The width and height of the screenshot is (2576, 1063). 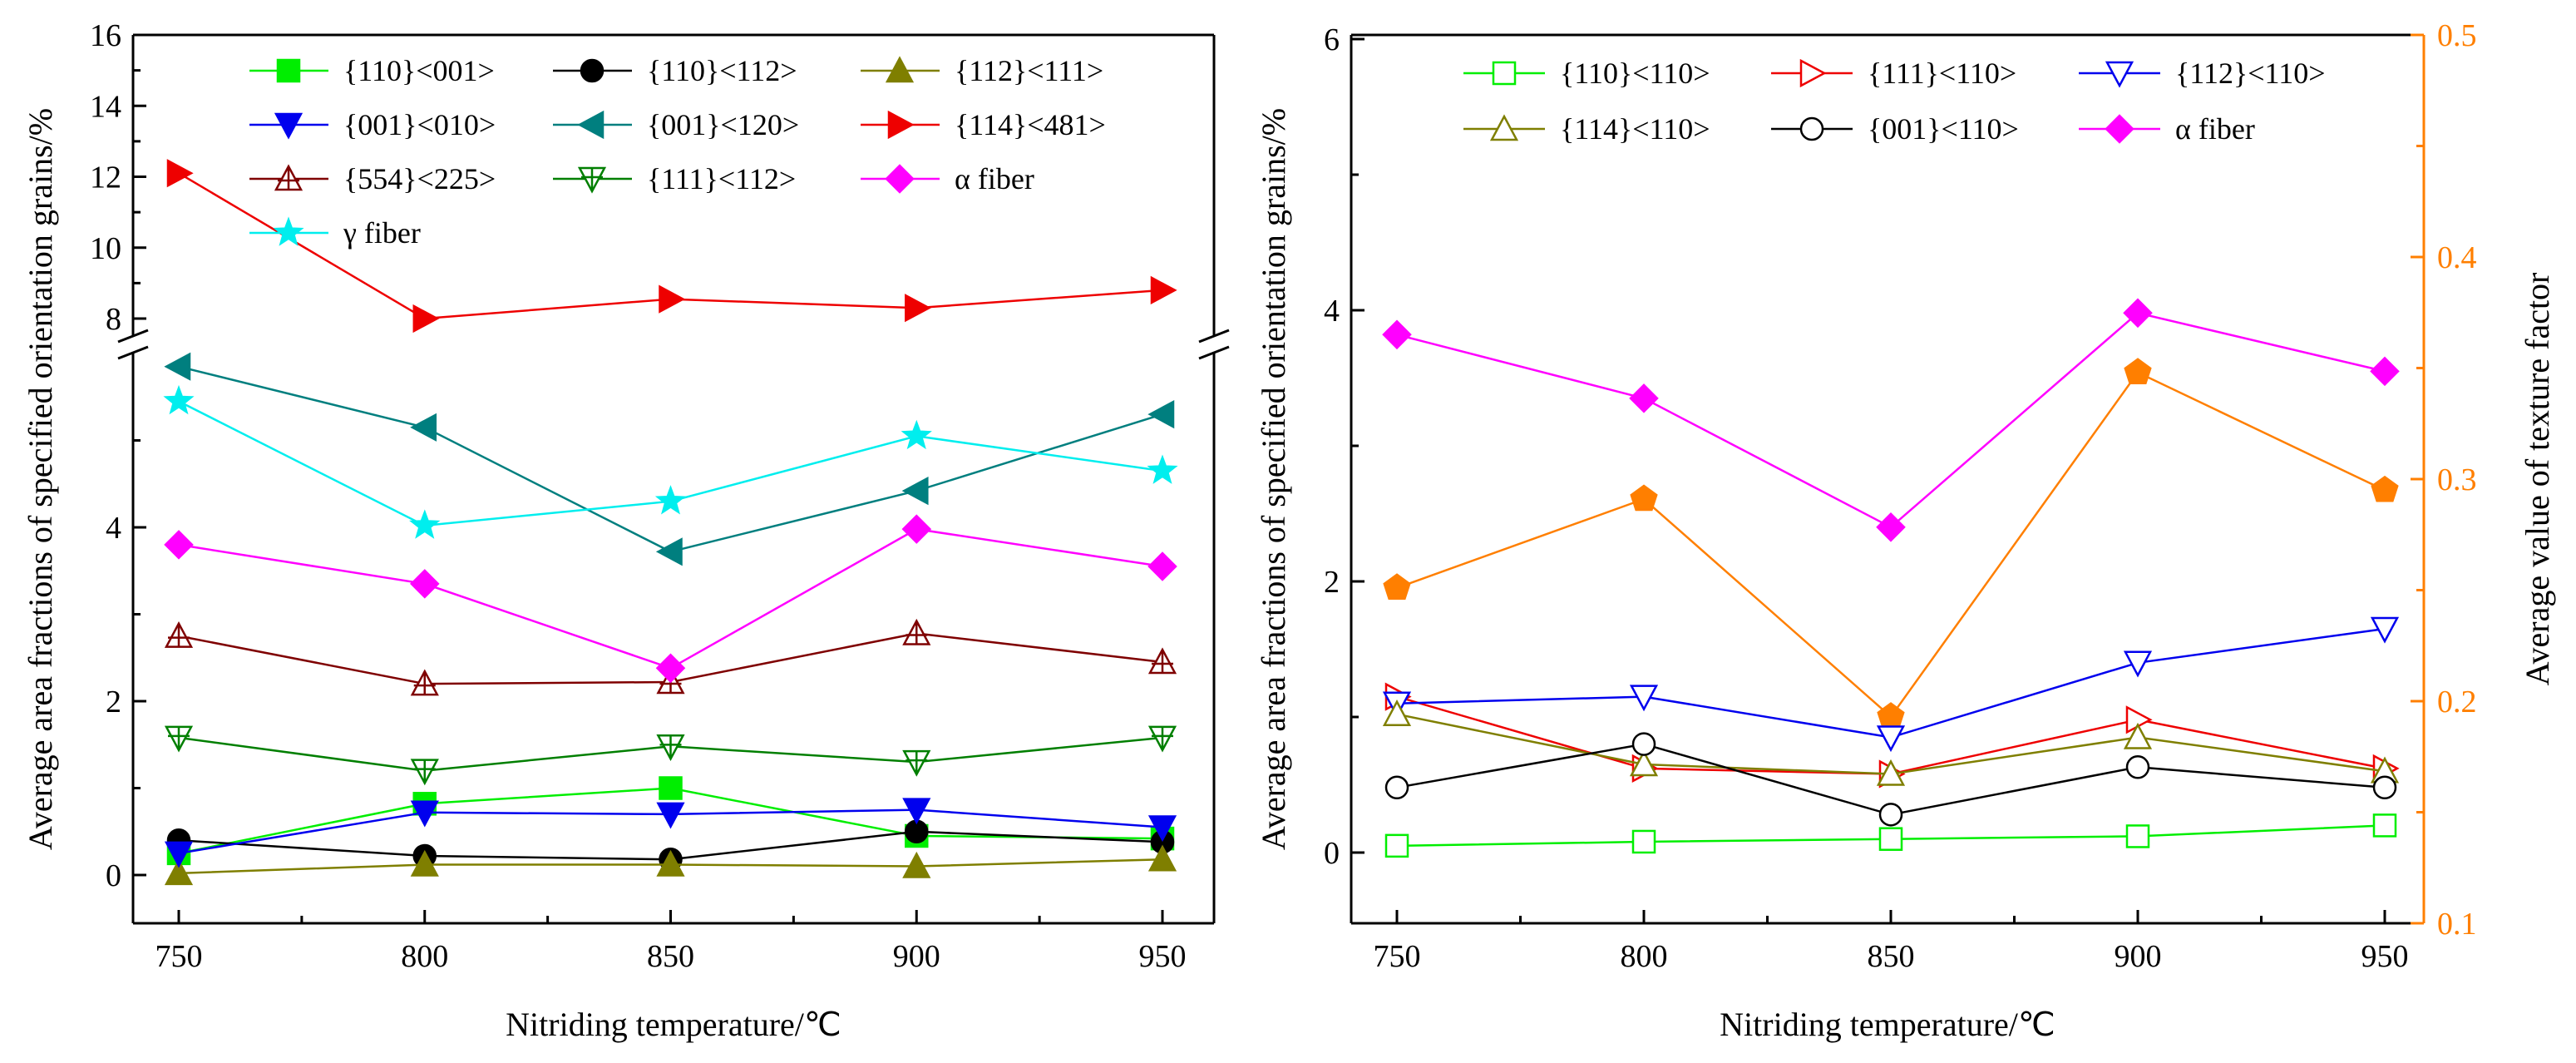 I want to click on left-x-axis-label: Nitriding temperature/℃, so click(x=673, y=1024).